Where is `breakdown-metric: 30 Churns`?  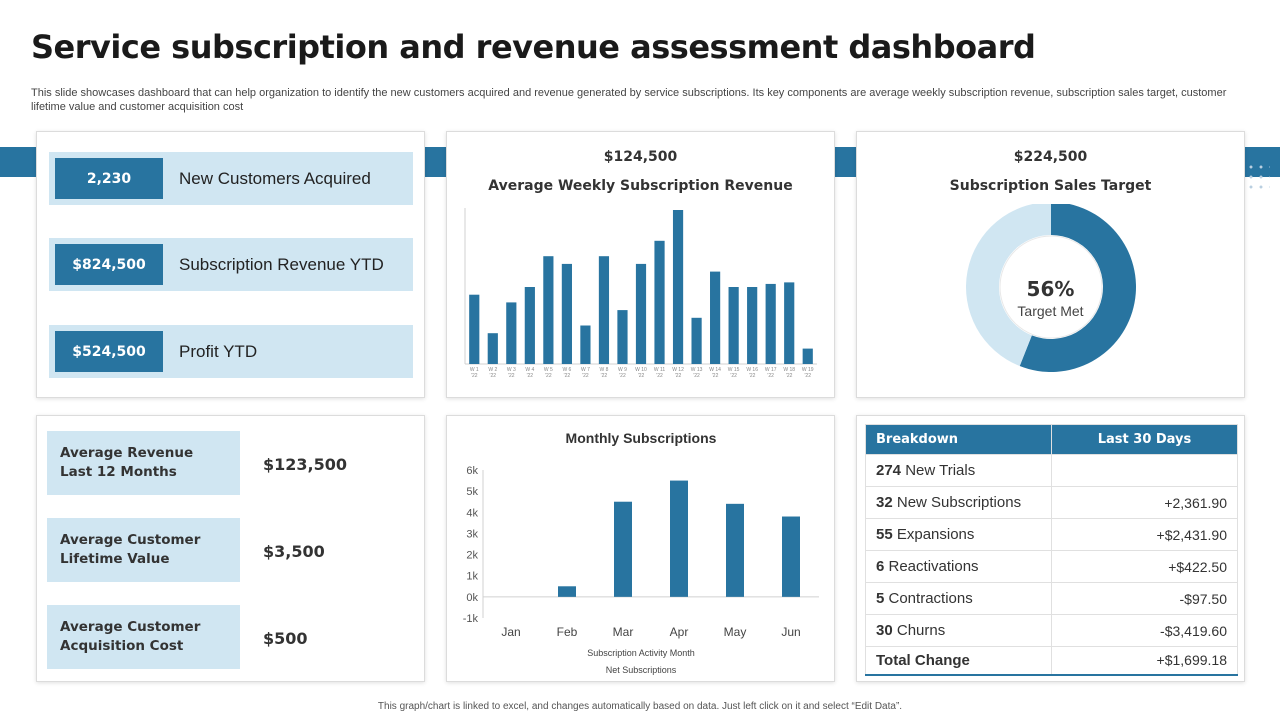
breakdown-metric: 30 Churns is located at coordinates (958, 630).